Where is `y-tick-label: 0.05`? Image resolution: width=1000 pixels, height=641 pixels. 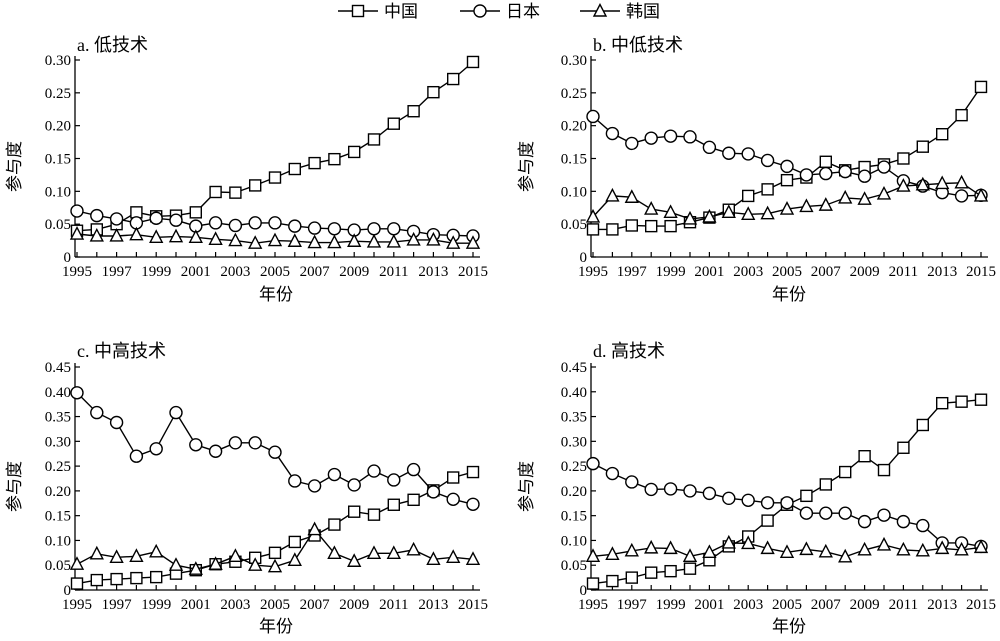 y-tick-label: 0.05 is located at coordinates (58, 566).